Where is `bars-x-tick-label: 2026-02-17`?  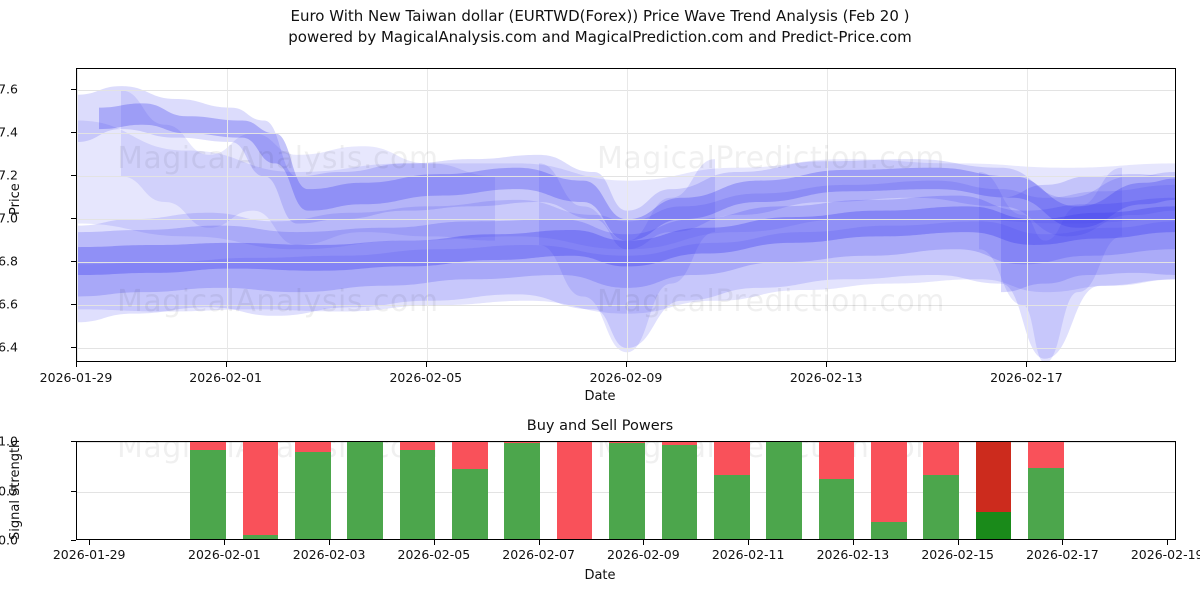
bars-x-tick-label: 2026-02-17 is located at coordinates (1062, 554).